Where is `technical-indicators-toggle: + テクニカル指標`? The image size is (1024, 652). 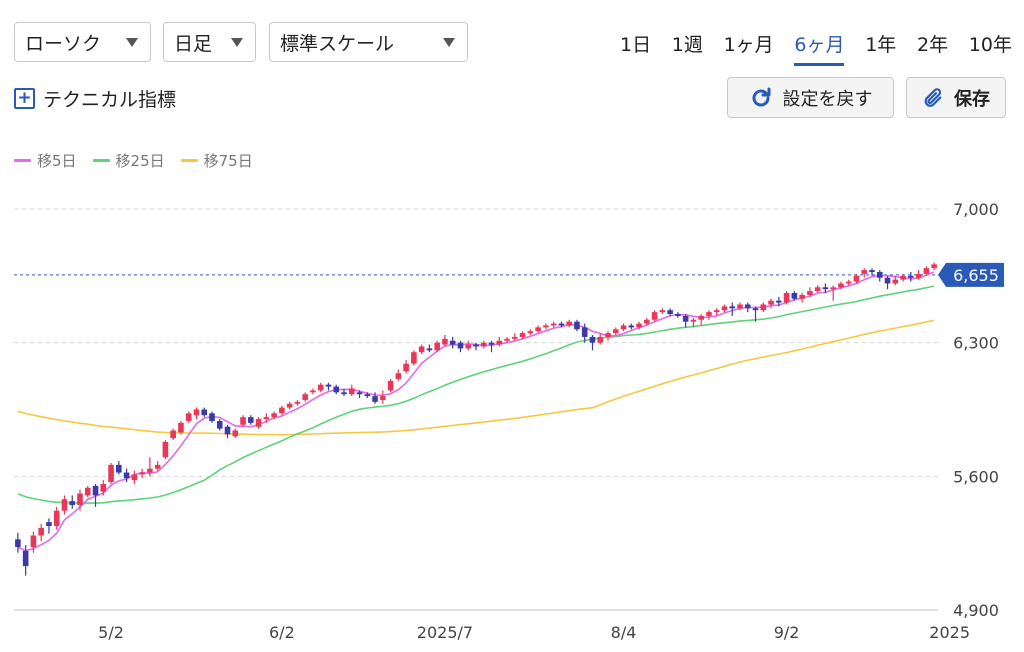 technical-indicators-toggle: + テクニカル指標 is located at coordinates (95, 98).